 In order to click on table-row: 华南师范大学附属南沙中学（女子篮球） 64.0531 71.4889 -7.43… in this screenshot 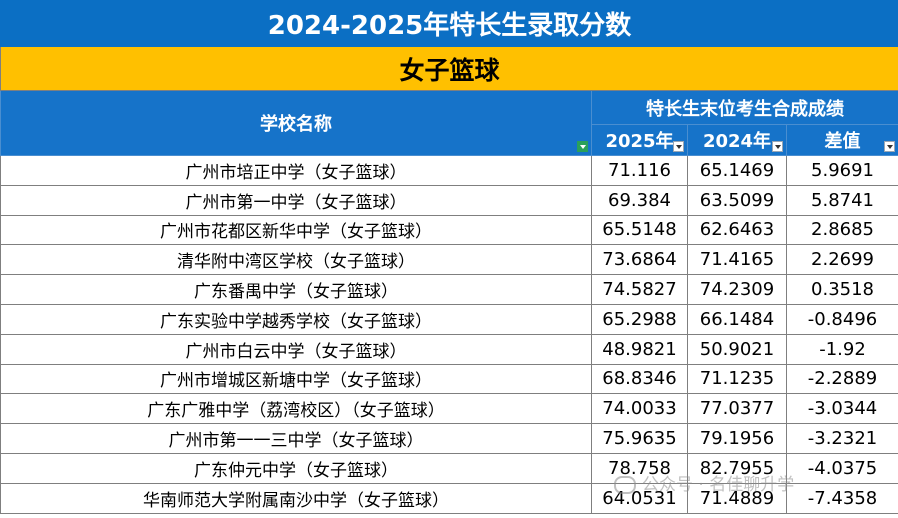, I will do `click(449, 498)`.